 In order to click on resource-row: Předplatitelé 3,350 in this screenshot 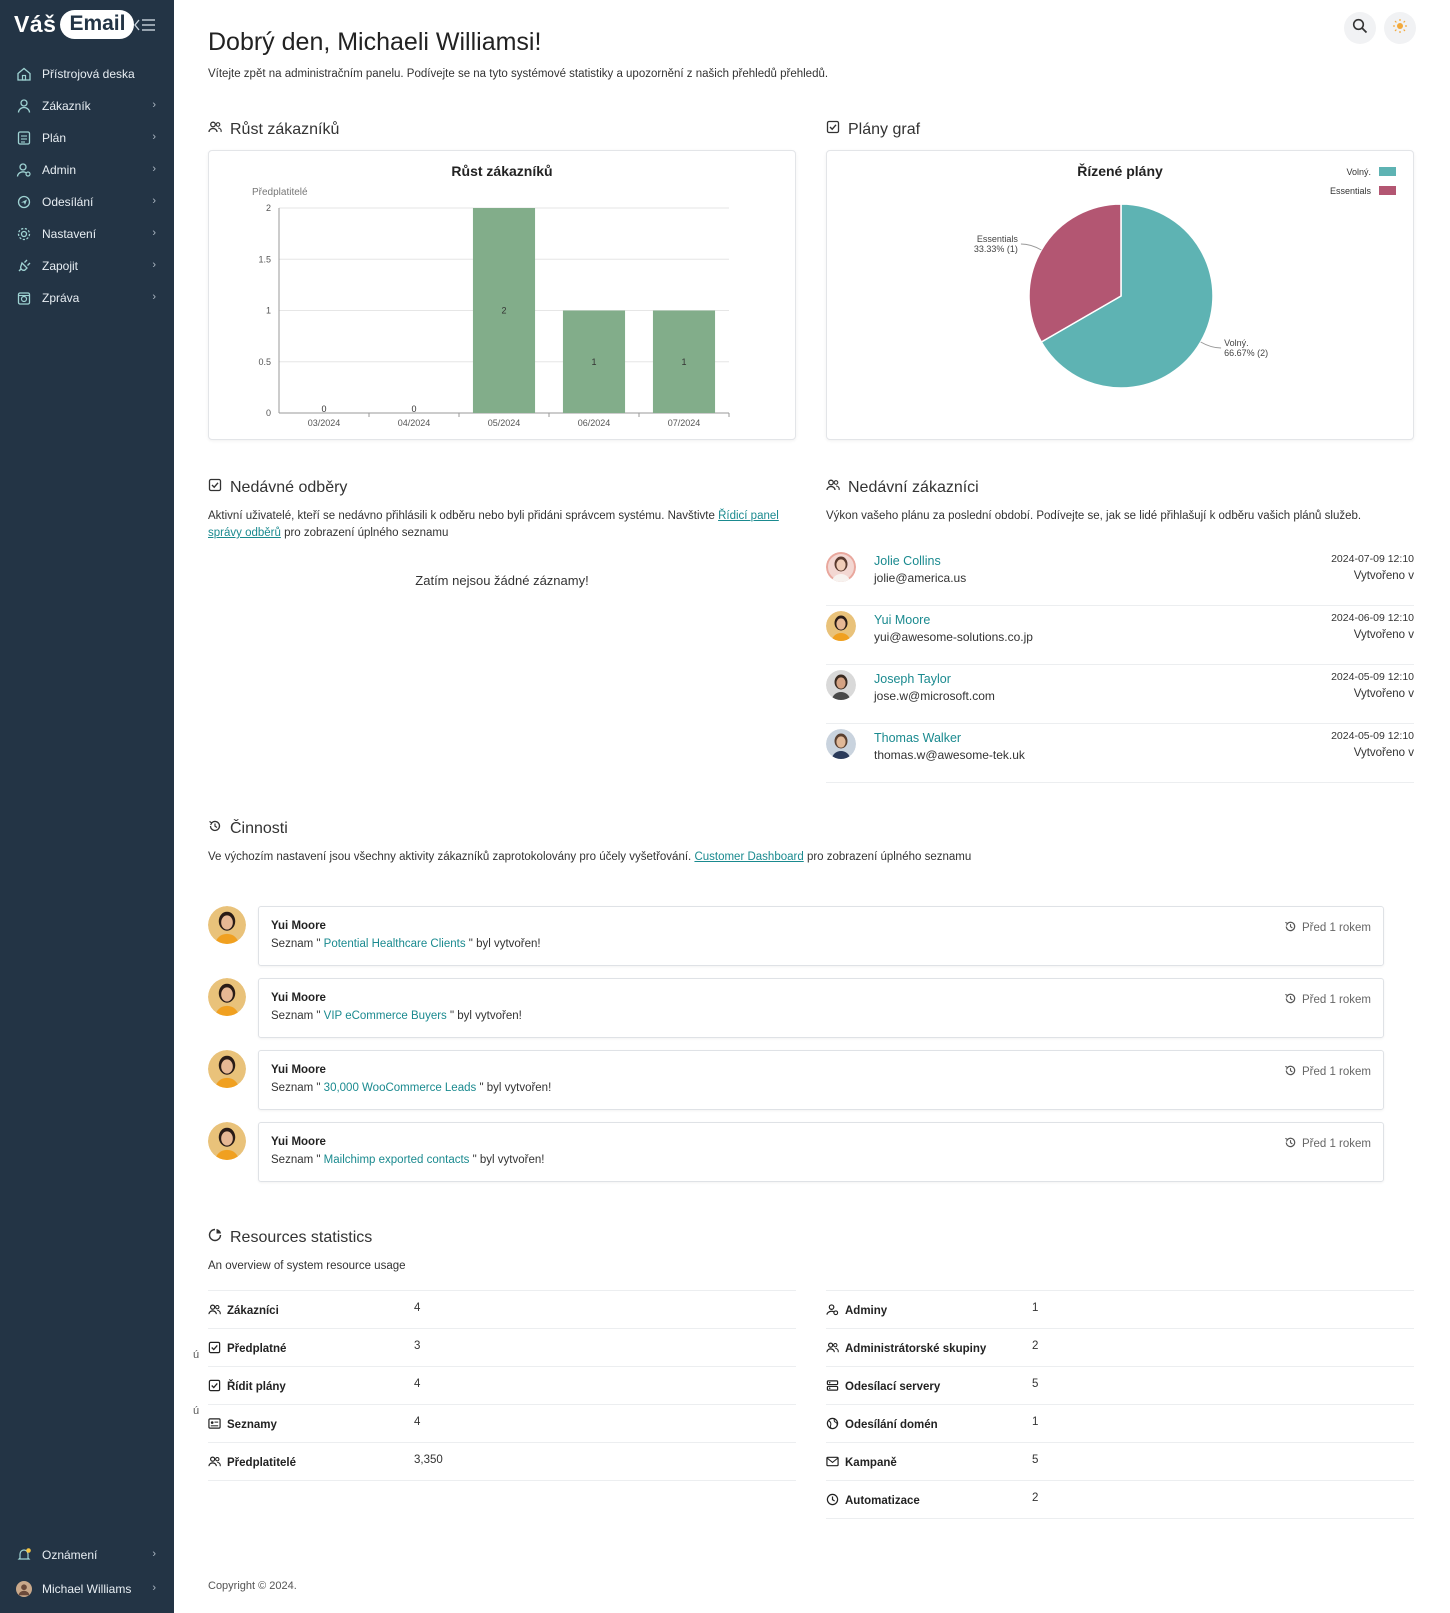, I will do `click(502, 1461)`.